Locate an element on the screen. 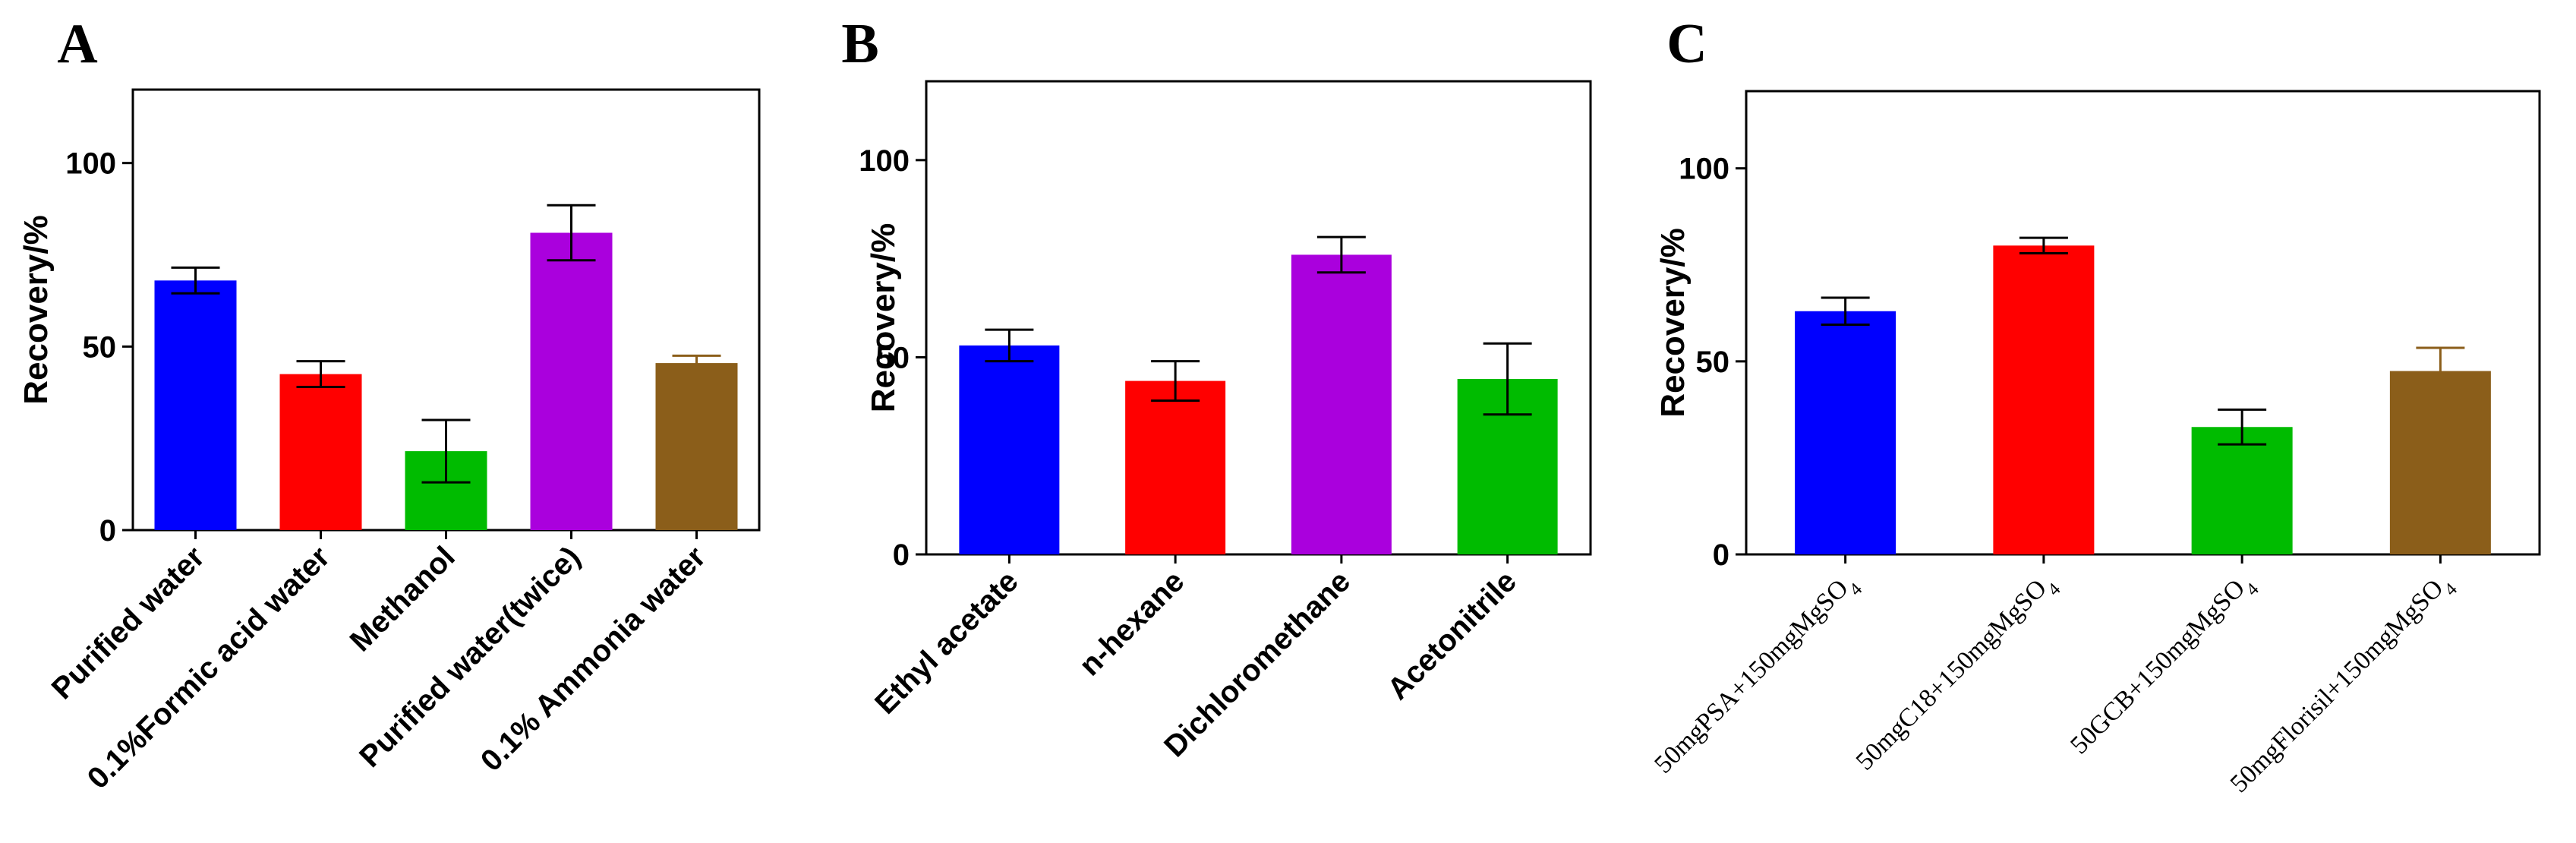 The height and width of the screenshot is (843, 2576). x-tick-label: 50mgC18+150mgMgSO4 is located at coordinates (1958, 674).